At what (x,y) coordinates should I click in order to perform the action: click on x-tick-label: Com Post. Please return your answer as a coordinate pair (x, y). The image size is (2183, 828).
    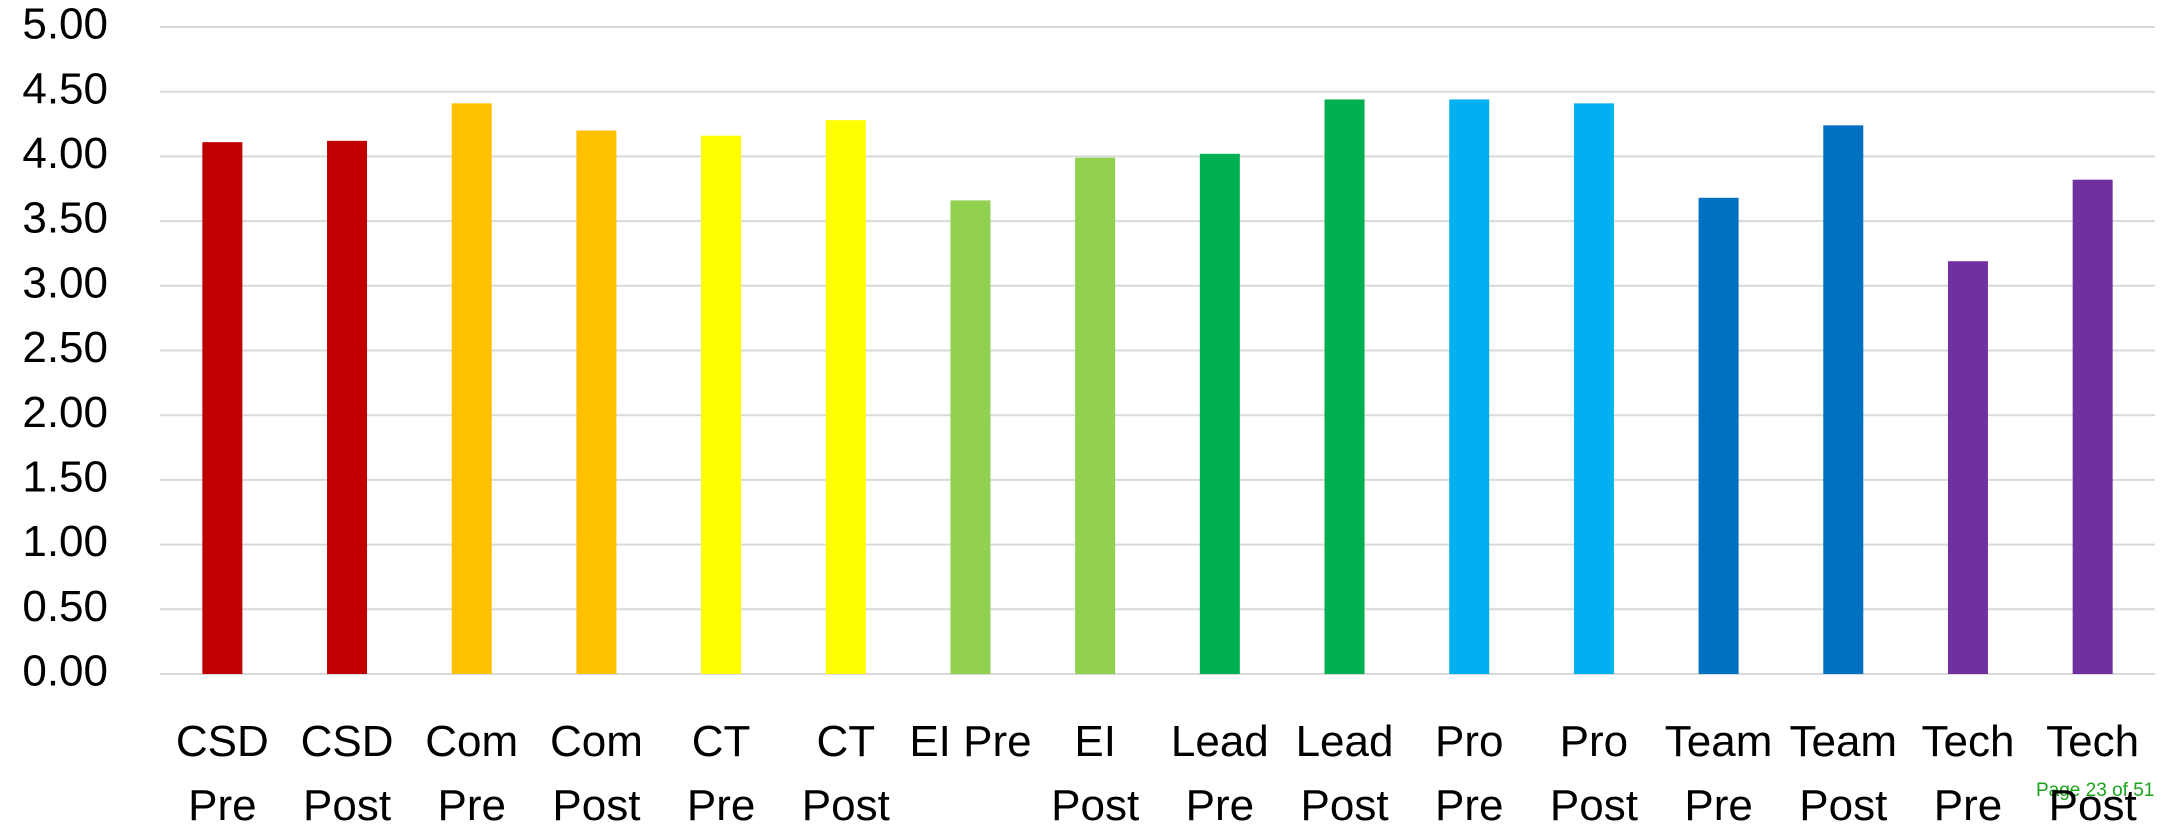
    Looking at the image, I should click on (596, 772).